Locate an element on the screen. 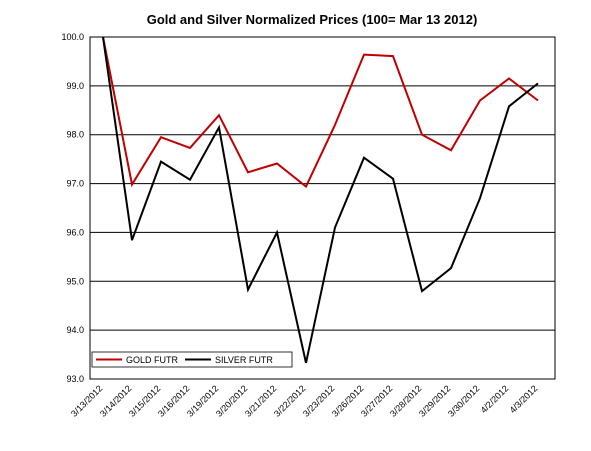 The image size is (591, 451). y-tick-label: 100.0 is located at coordinates (72, 37).